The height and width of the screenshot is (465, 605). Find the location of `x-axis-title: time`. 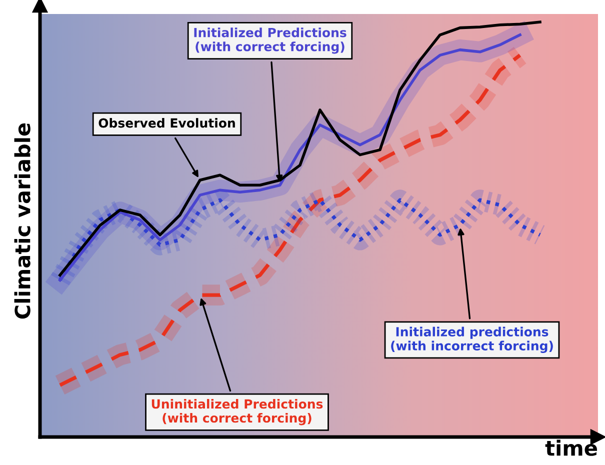

x-axis-title: time is located at coordinates (571, 448).